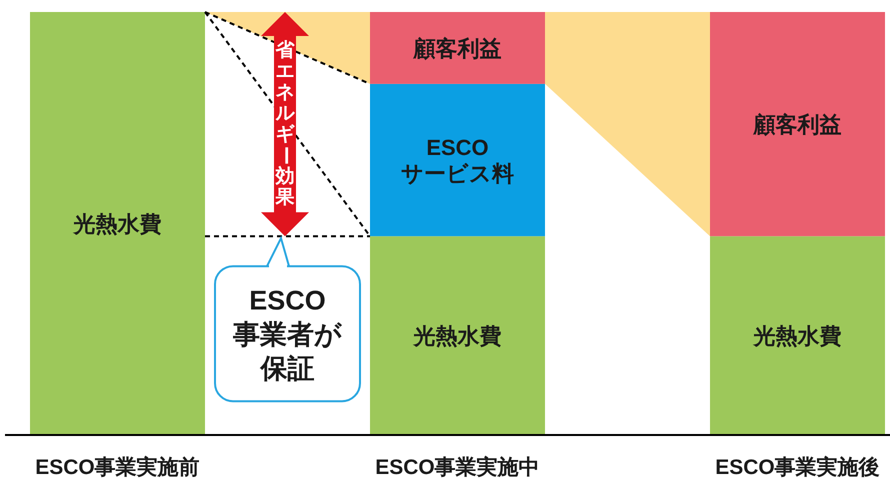 The image size is (890, 482). Describe the element at coordinates (457, 160) in the screenshot. I see `series-label: ESCOサービス料` at that location.